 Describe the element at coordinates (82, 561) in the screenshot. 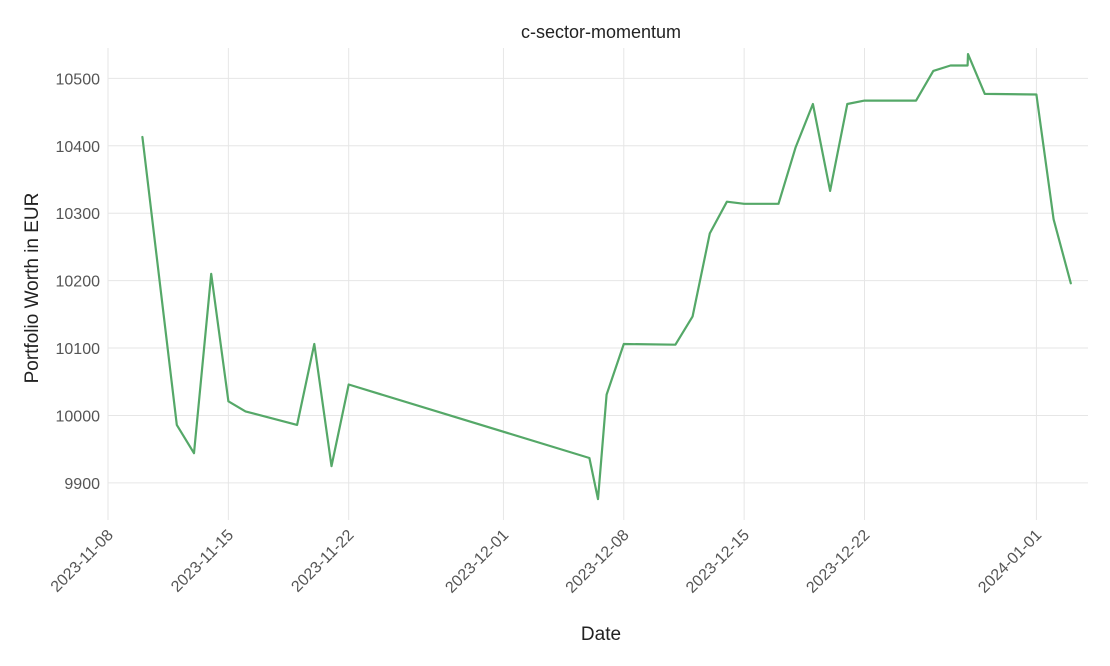

I see `x-tick-label: 2023-11-08` at that location.